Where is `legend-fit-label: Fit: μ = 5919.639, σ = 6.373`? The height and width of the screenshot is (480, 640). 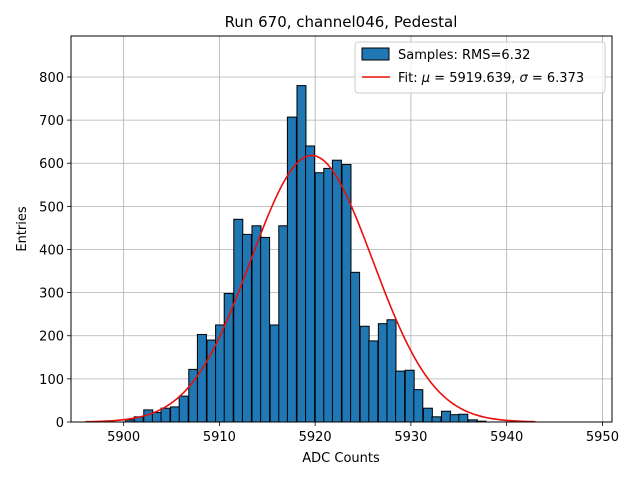 legend-fit-label: Fit: μ = 5919.639, σ = 6.373 is located at coordinates (491, 78).